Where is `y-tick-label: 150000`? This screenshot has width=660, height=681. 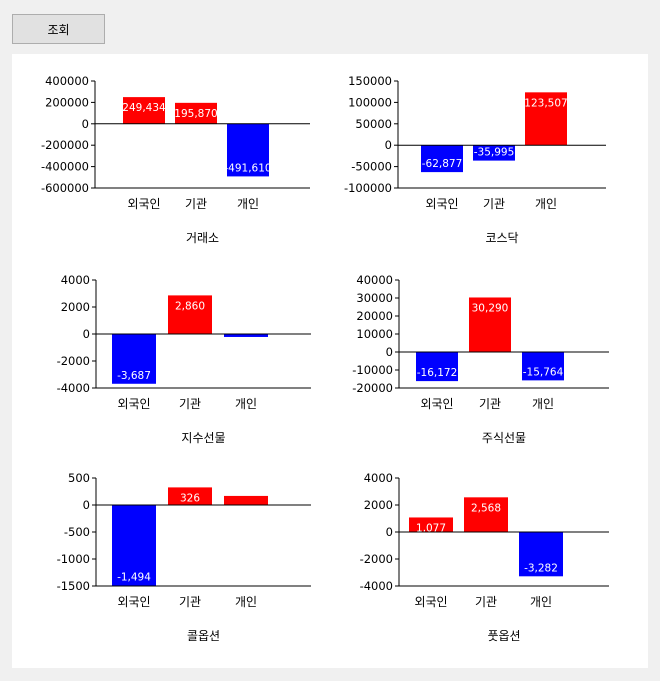 y-tick-label: 150000 is located at coordinates (370, 81).